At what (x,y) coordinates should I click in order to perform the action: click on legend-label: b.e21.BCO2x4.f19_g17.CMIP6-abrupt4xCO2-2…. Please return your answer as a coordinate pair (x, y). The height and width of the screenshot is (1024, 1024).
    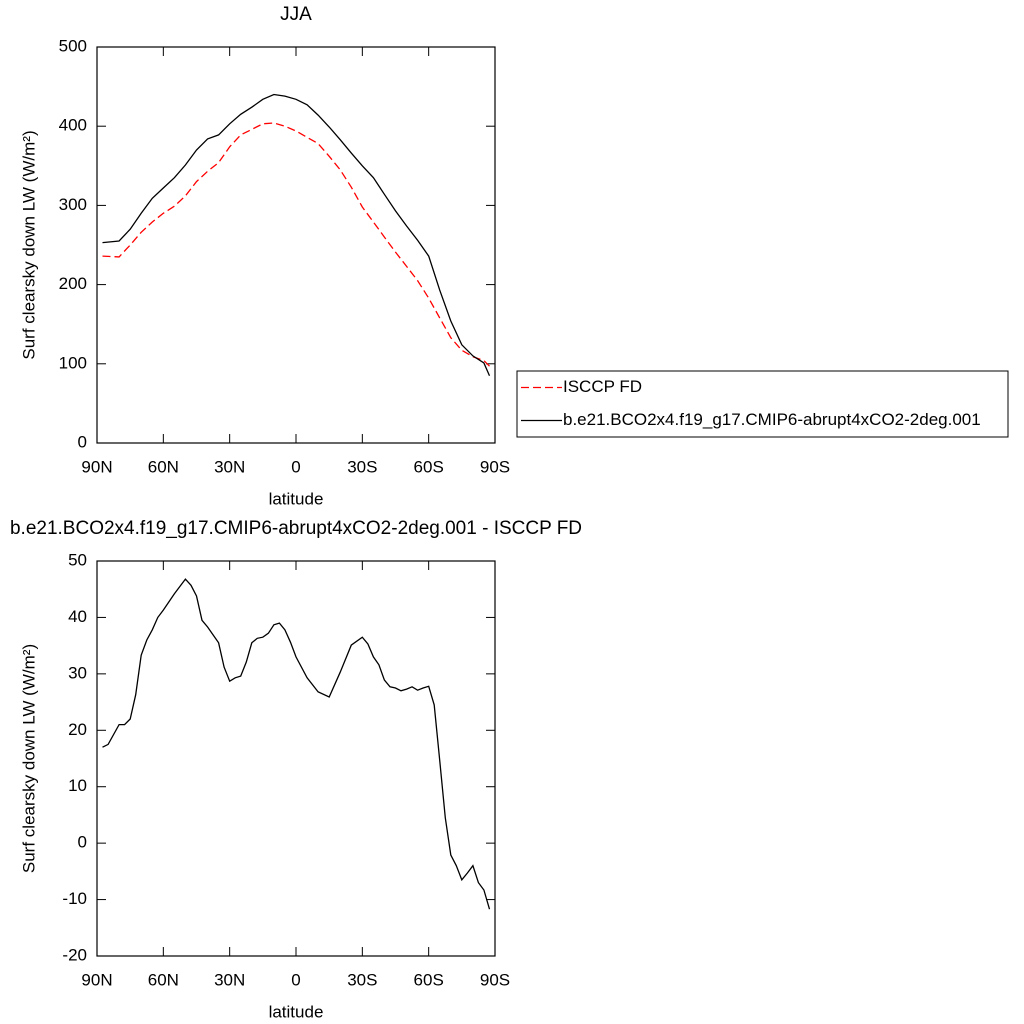
    Looking at the image, I should click on (772, 419).